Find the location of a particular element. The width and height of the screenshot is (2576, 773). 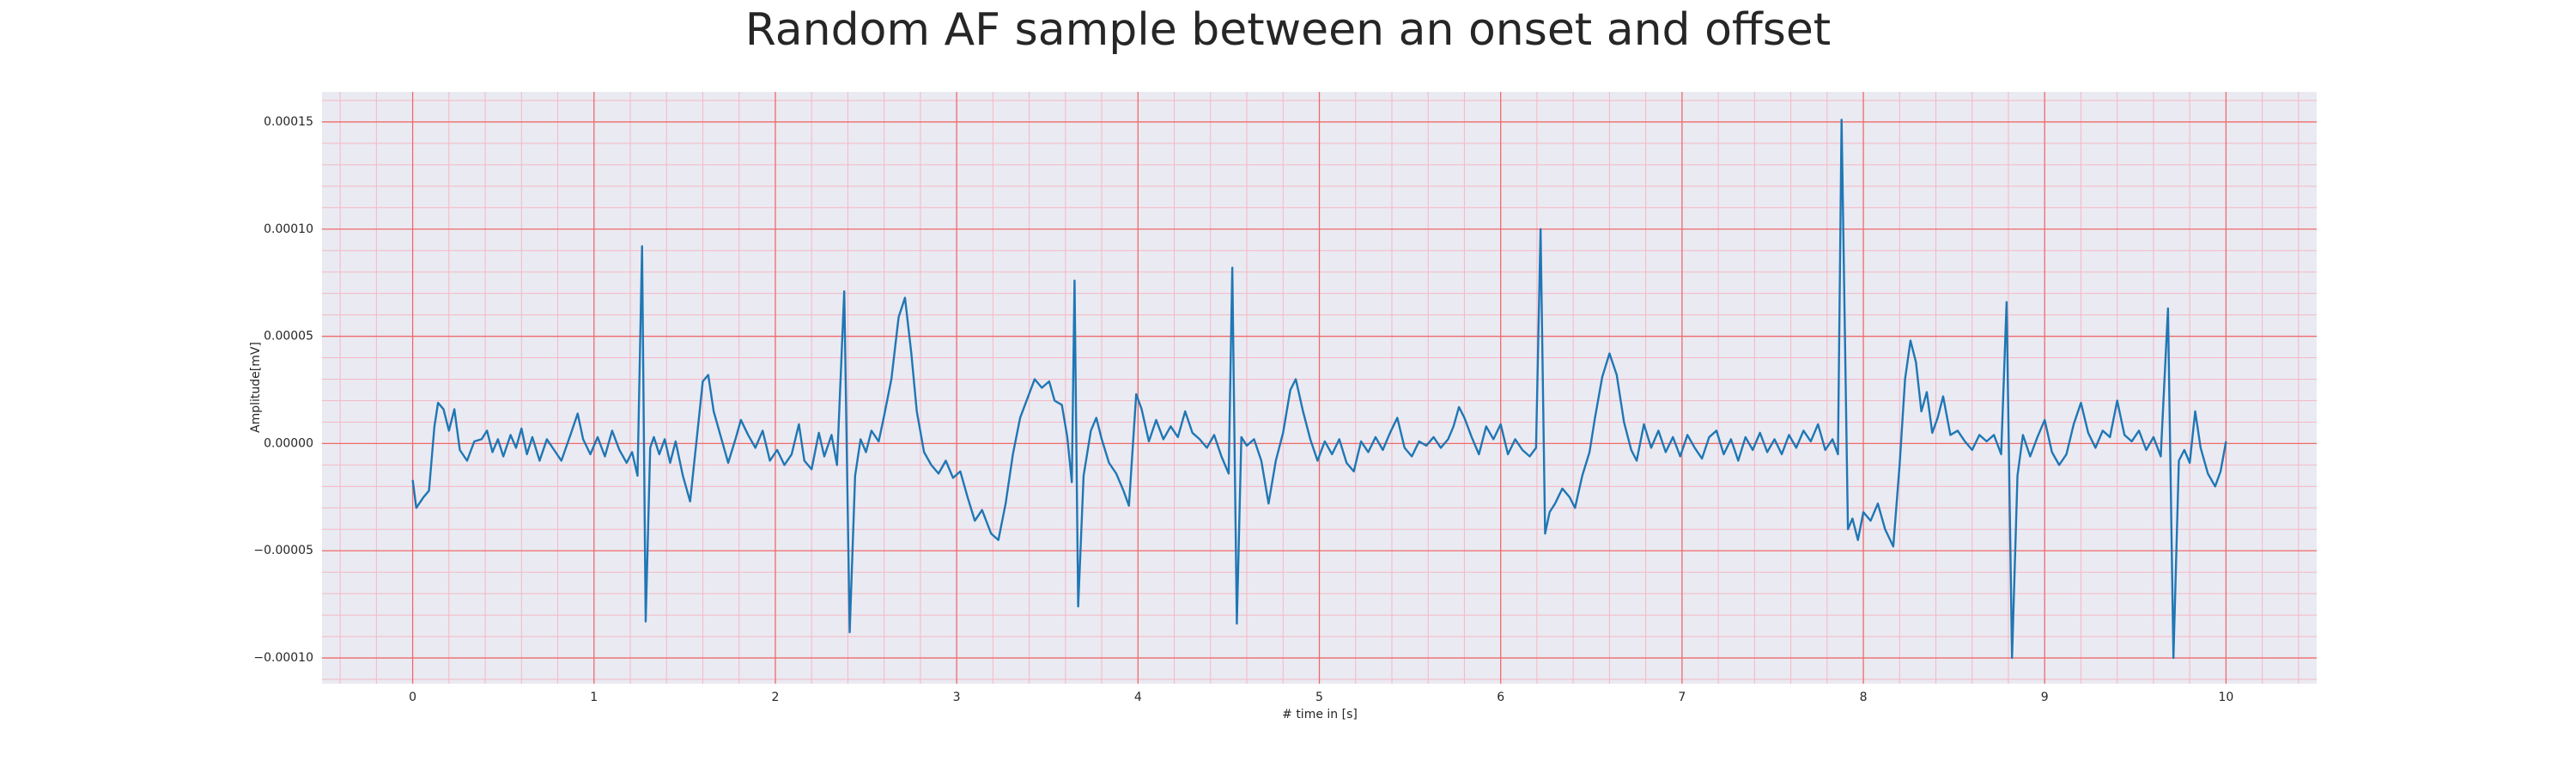

y-tick-label: 0.00010 is located at coordinates (289, 229).